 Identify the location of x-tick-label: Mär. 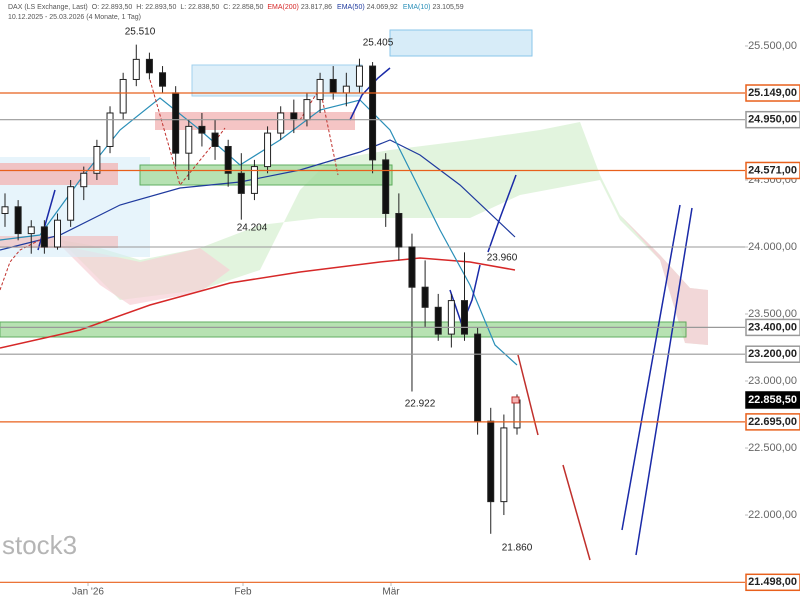
(391, 592).